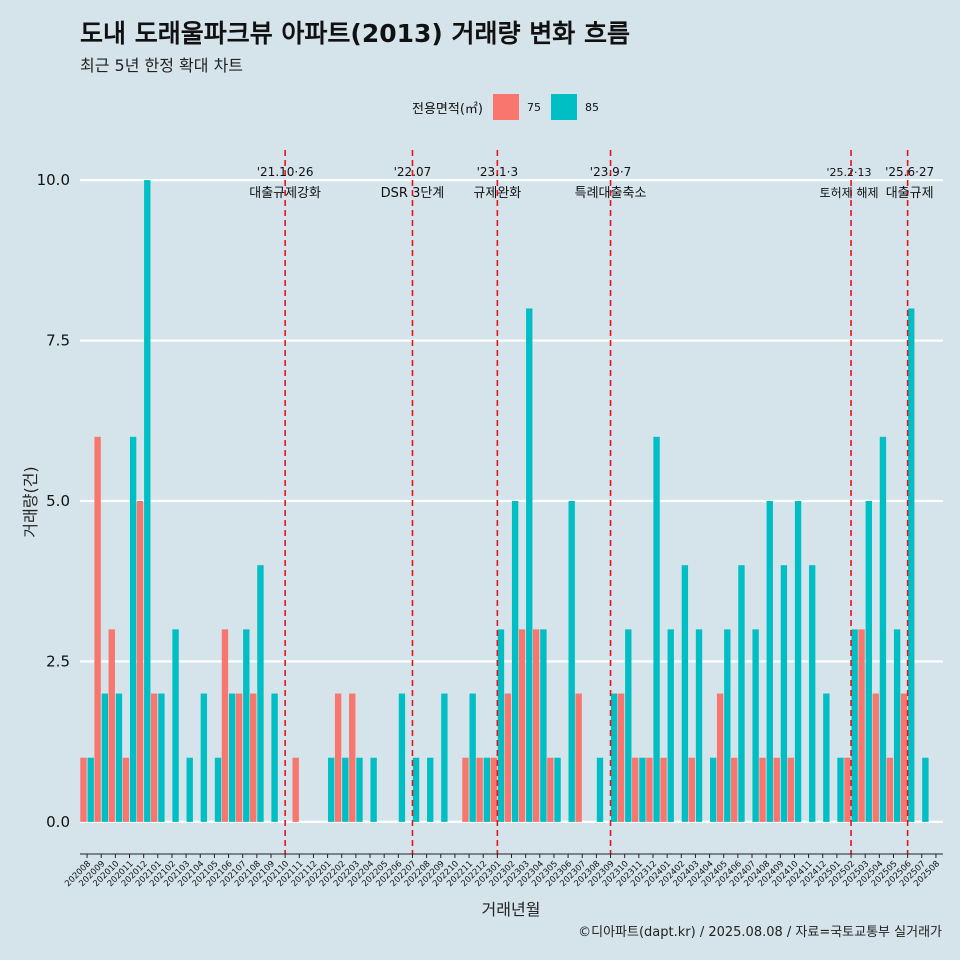 Image resolution: width=960 pixels, height=960 pixels. What do you see at coordinates (849, 193) in the screenshot?
I see `event-name-label: 토허제 해제` at bounding box center [849, 193].